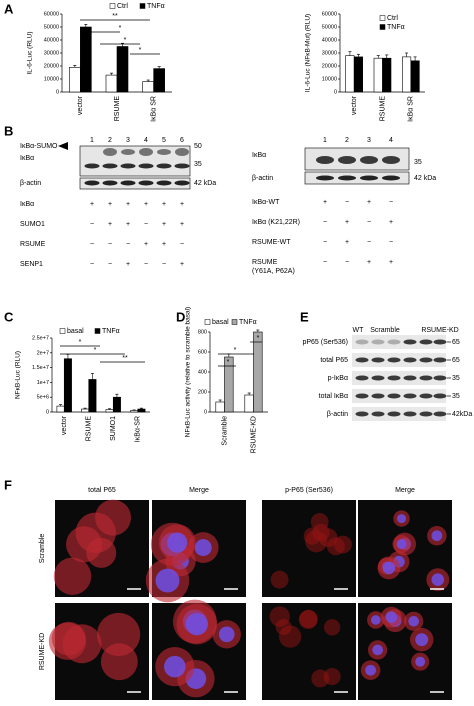 This screenshot has height=706, width=474. What do you see at coordinates (334, 360) in the screenshot?
I see `row-label: total P65` at bounding box center [334, 360].